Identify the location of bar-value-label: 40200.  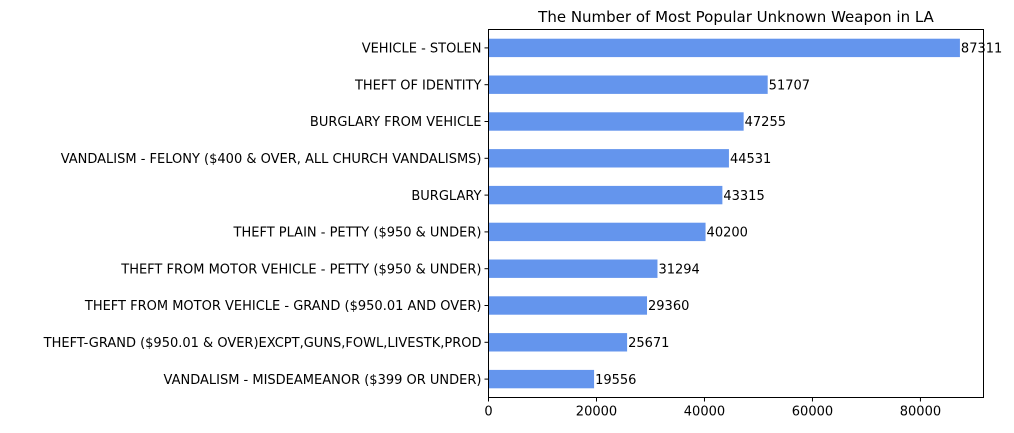
(727, 233).